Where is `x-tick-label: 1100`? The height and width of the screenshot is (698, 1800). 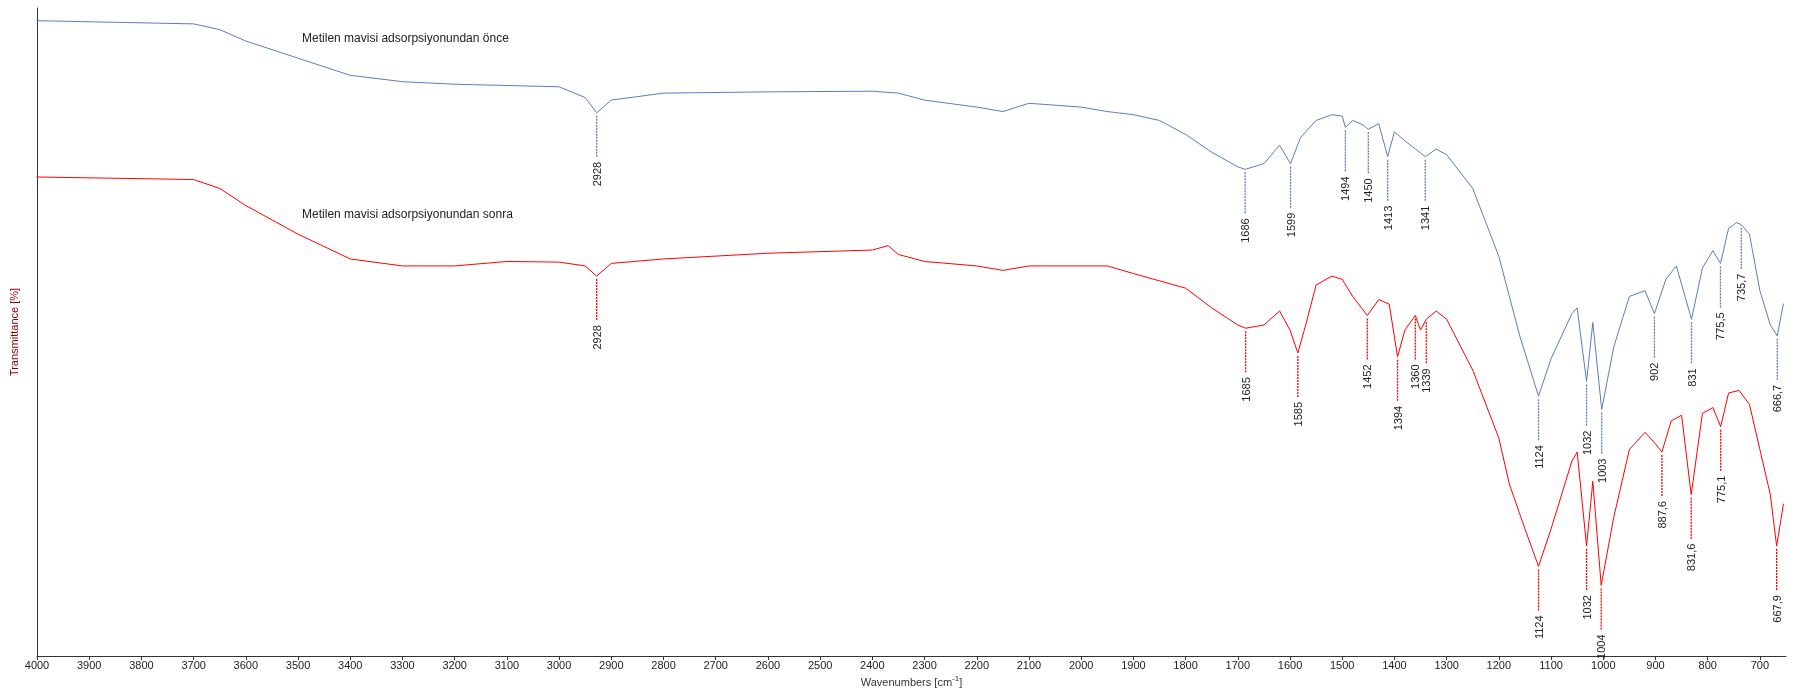 x-tick-label: 1100 is located at coordinates (1551, 664).